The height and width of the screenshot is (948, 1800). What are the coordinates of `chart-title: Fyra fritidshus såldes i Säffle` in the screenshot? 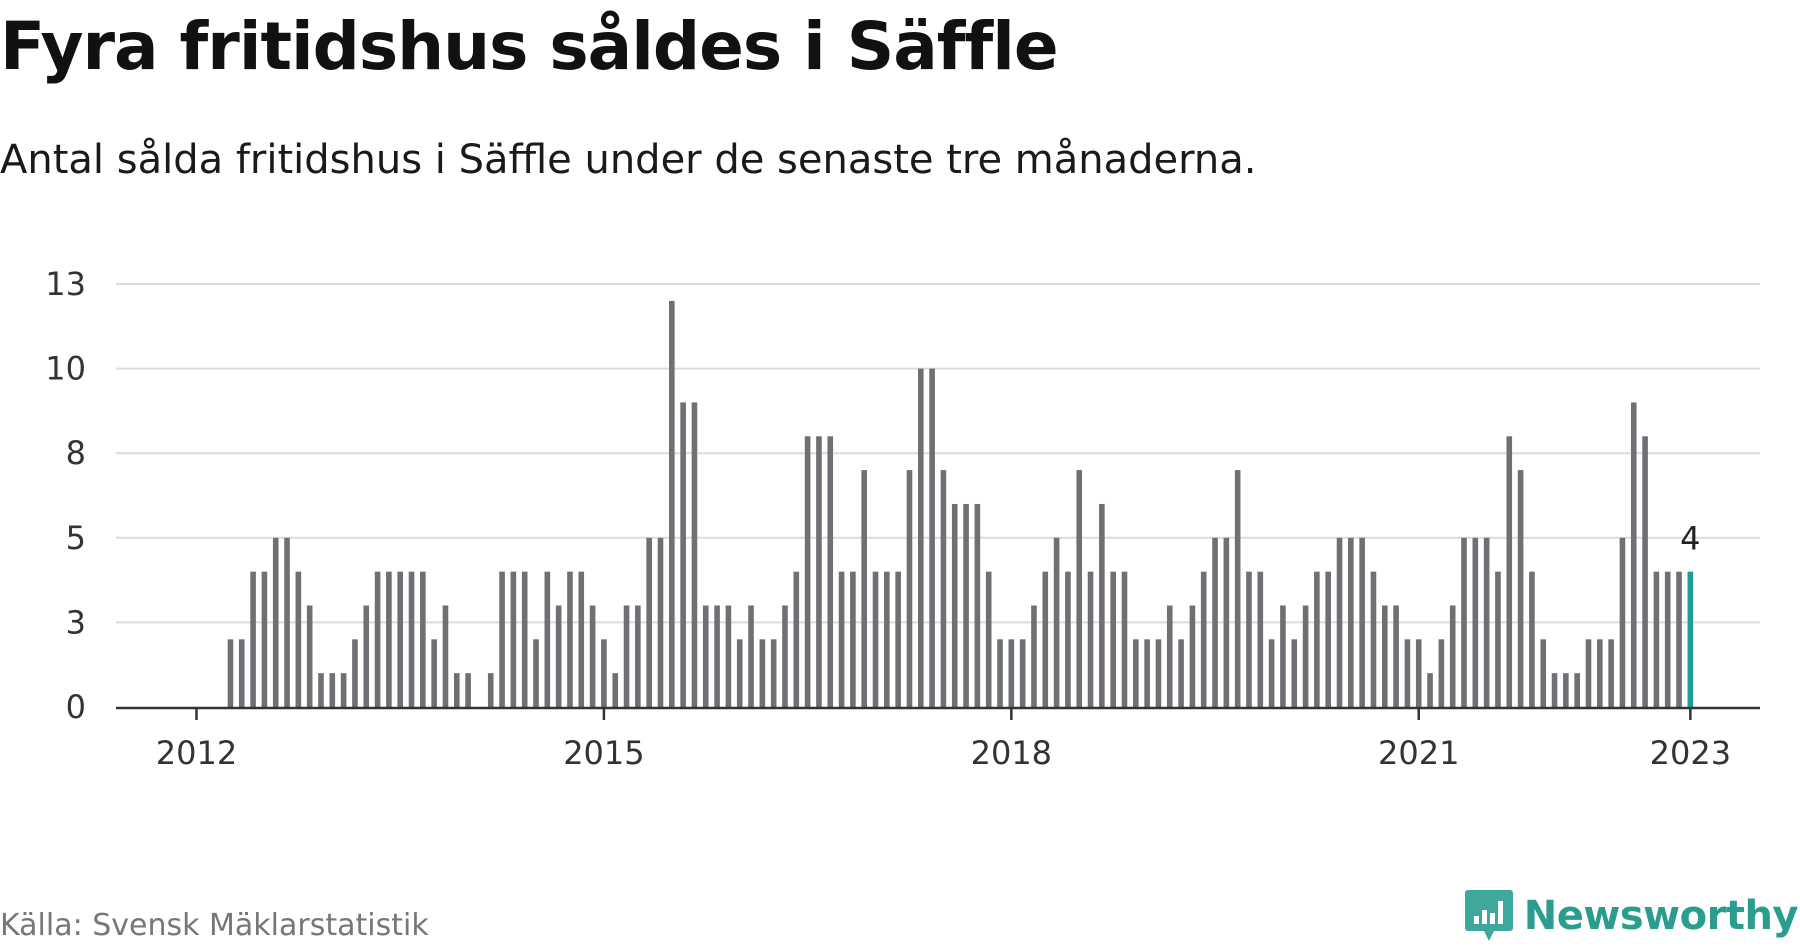 It's located at (529, 46).